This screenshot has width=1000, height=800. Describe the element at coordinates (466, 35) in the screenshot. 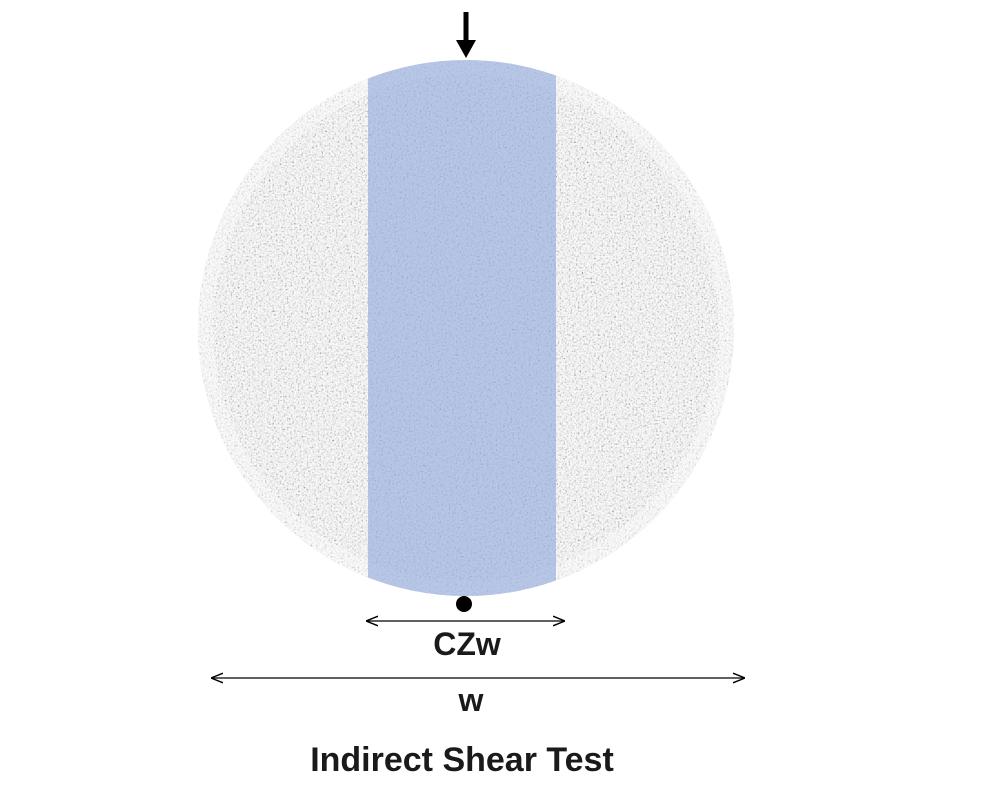

I see `load-arrow-icon` at that location.